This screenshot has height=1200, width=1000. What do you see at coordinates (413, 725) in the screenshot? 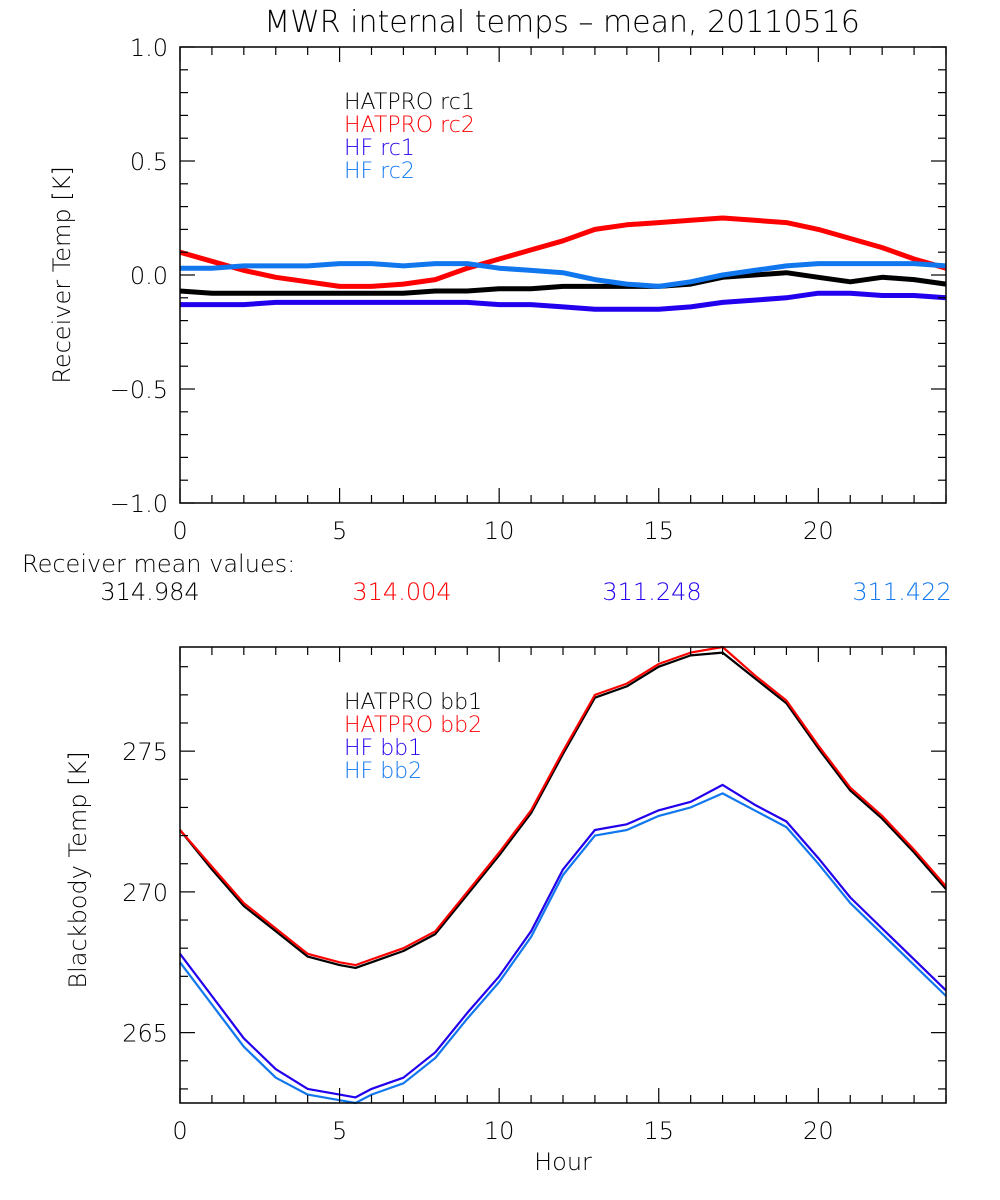
I see `legend-entry: HATPRO bb2` at bounding box center [413, 725].